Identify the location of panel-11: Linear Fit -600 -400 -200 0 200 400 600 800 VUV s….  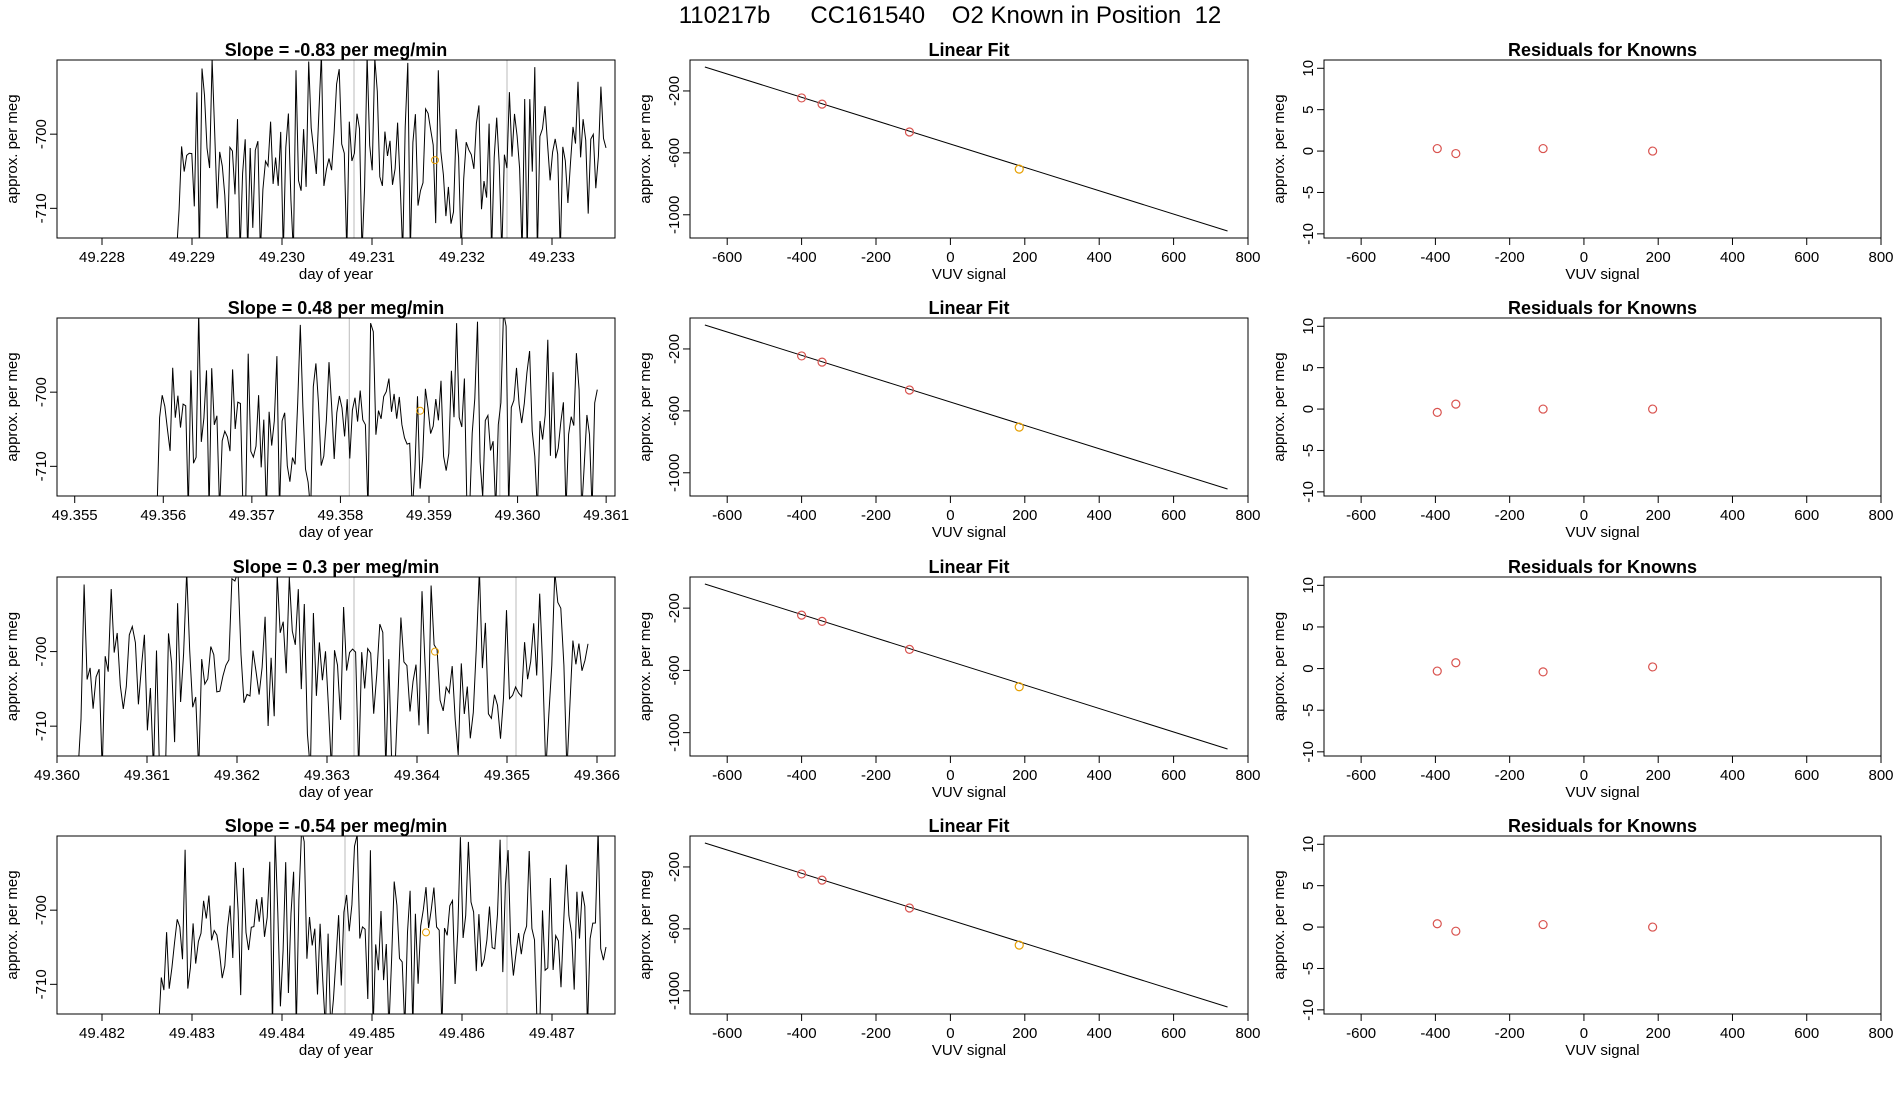
(949, 937).